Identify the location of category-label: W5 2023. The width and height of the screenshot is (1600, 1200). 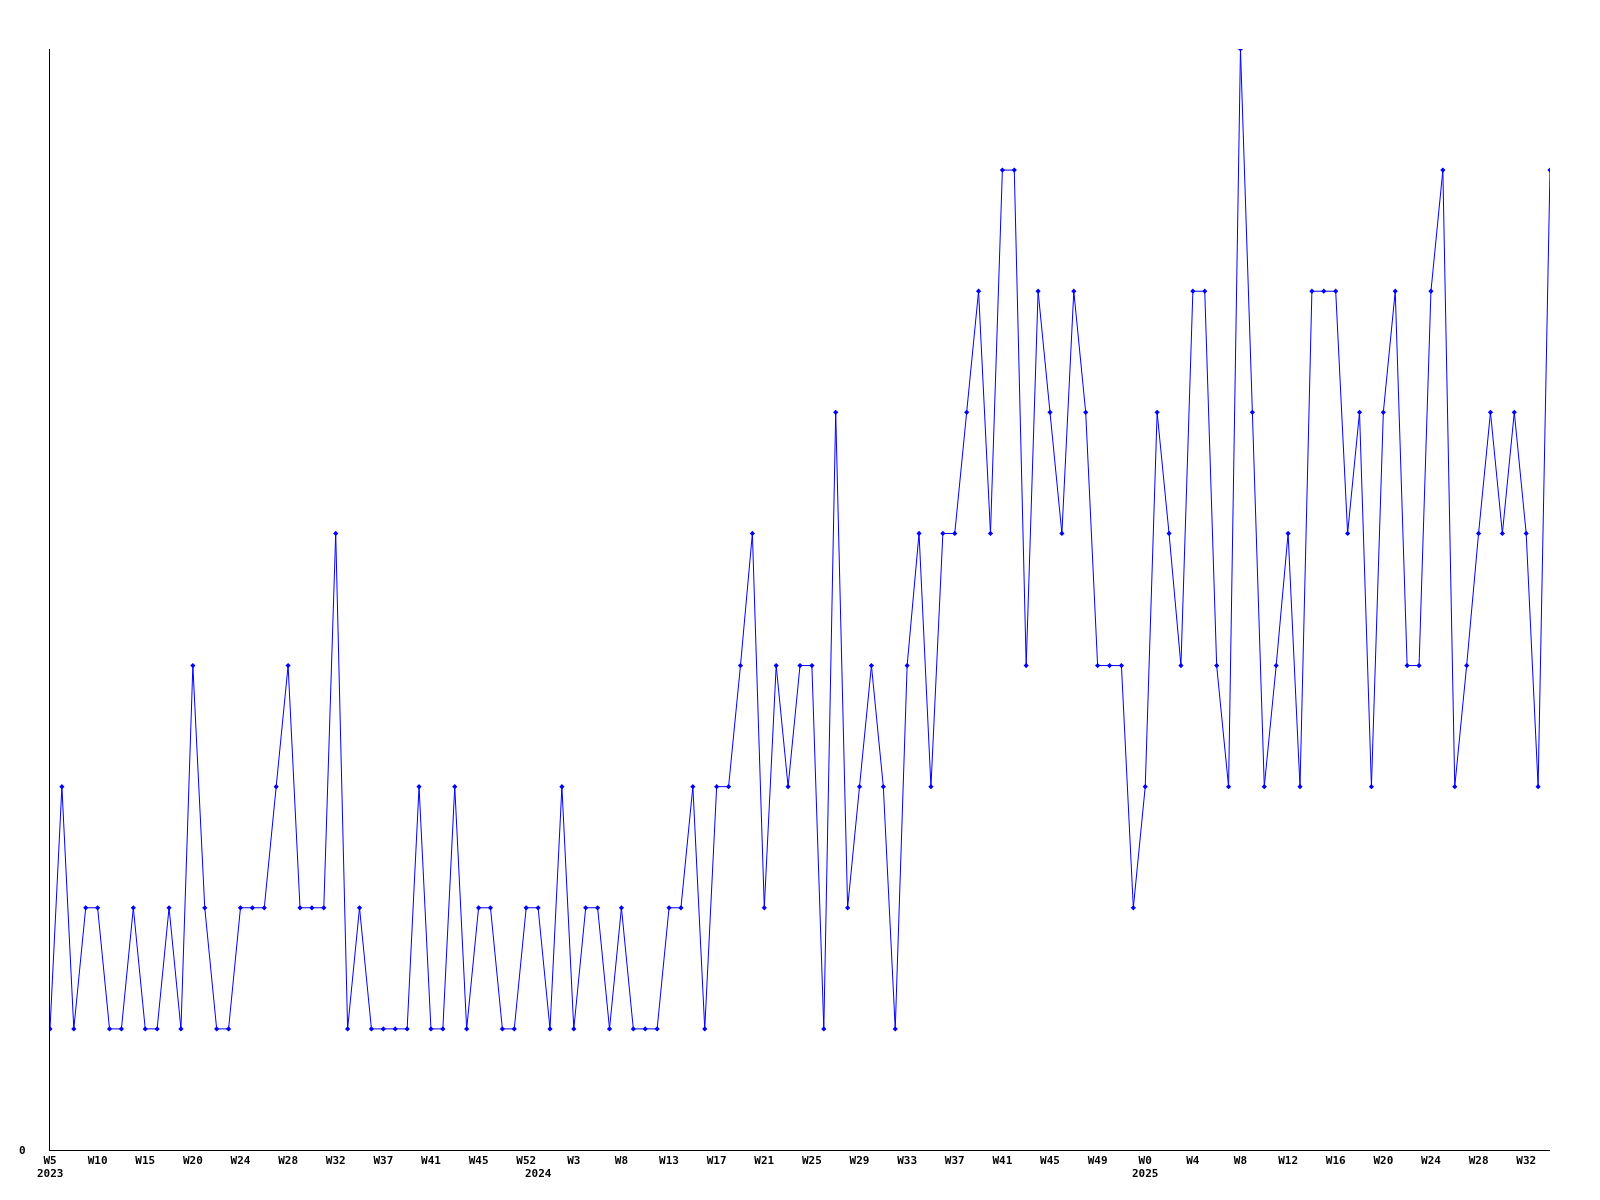
(50, 1167).